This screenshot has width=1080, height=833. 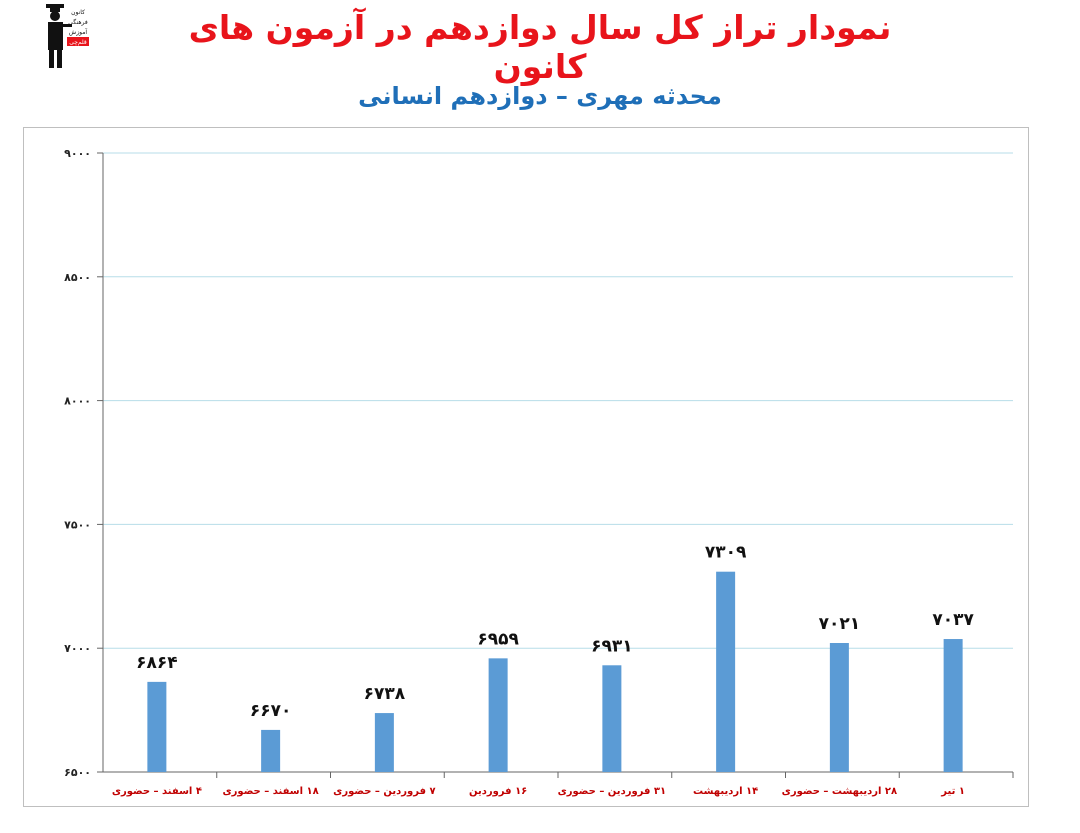 I want to click on data-label: ۶۹۵۹, so click(x=498, y=639).